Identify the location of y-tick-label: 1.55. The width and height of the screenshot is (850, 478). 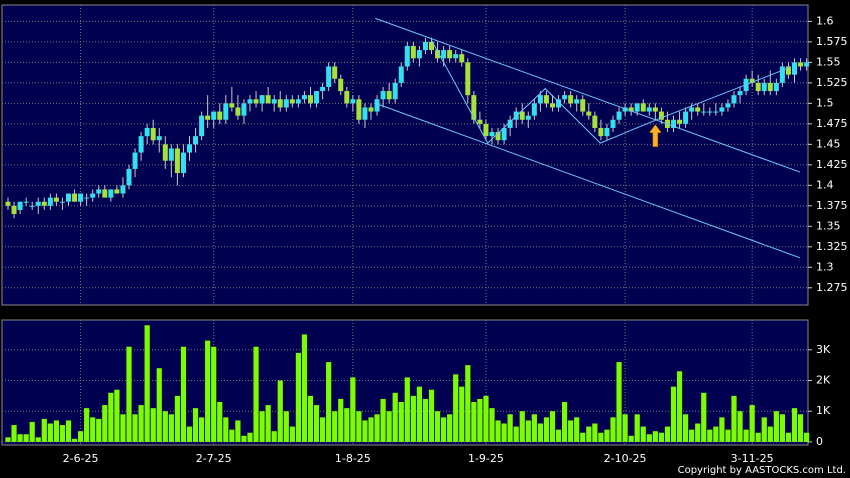
(828, 61).